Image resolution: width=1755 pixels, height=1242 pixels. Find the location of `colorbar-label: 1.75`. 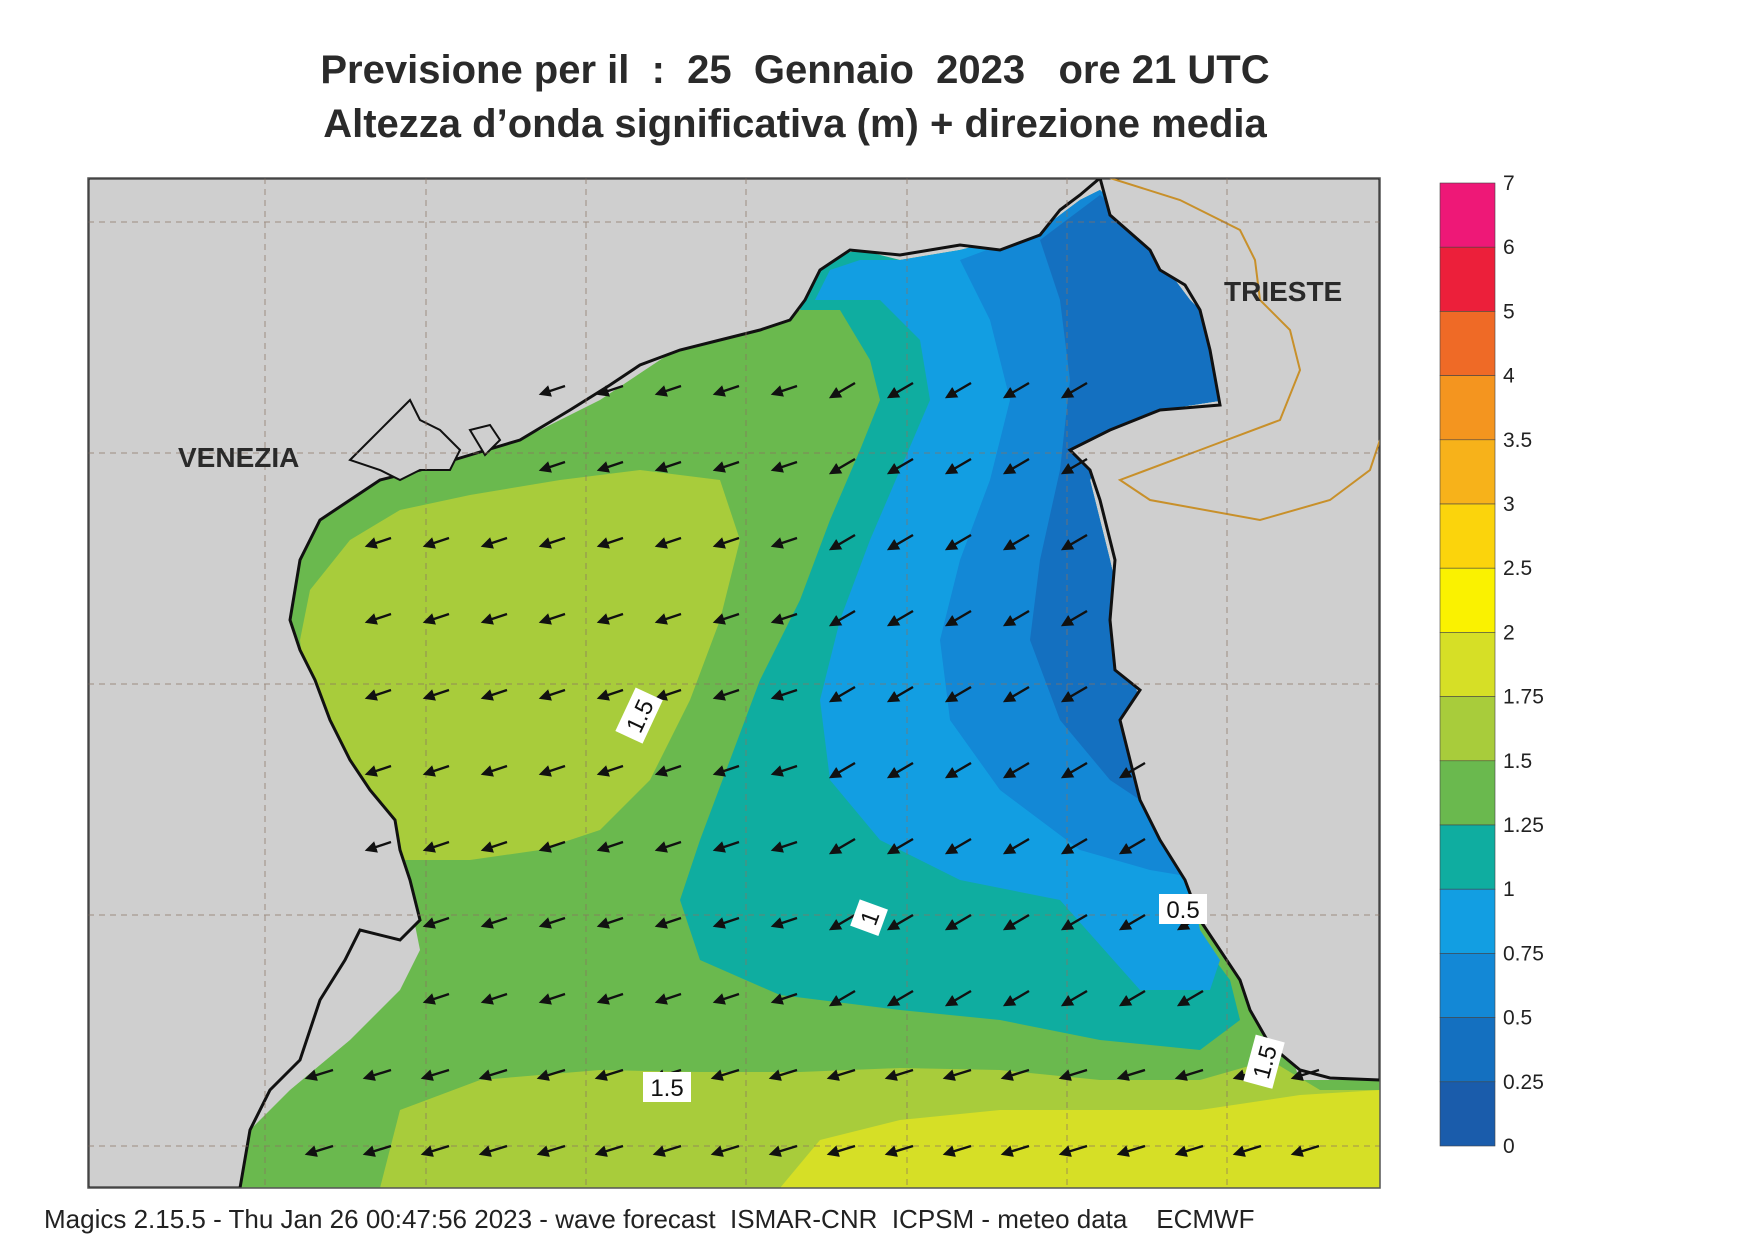

colorbar-label: 1.75 is located at coordinates (1523, 697).